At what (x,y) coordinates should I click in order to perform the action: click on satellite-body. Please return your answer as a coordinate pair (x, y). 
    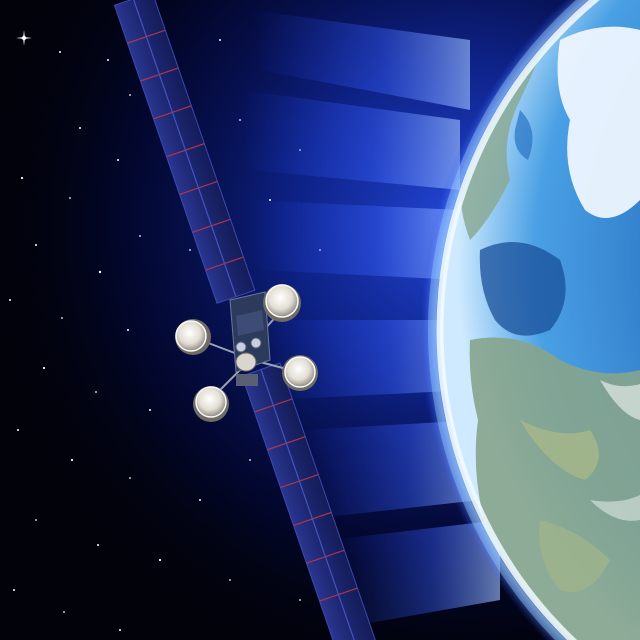
    Looking at the image, I should click on (250, 338).